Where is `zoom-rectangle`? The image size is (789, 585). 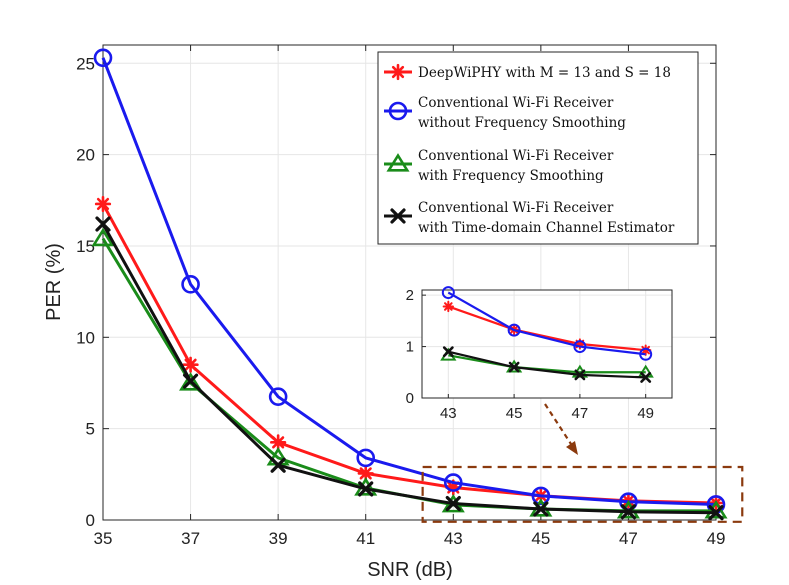 zoom-rectangle is located at coordinates (582, 494).